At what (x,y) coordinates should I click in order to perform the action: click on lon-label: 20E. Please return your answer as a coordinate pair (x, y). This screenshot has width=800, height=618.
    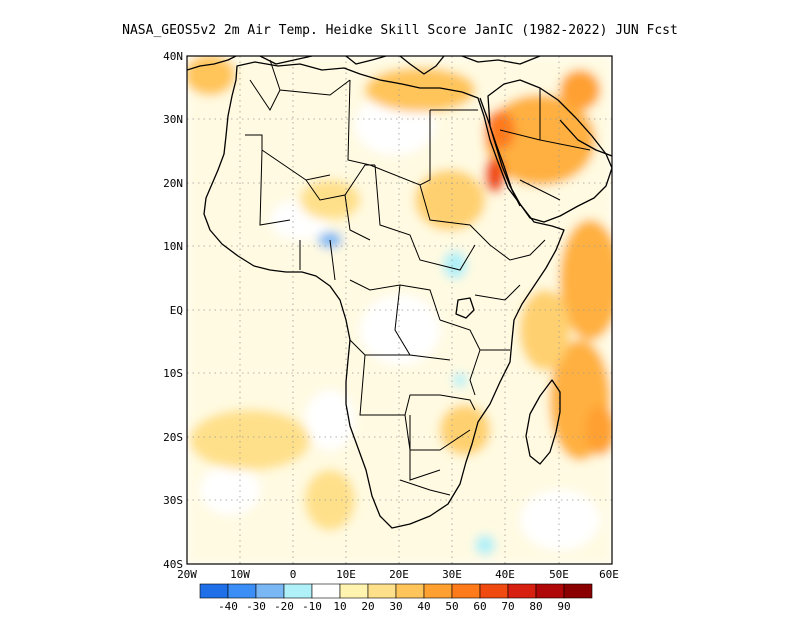
    Looking at the image, I should click on (399, 574).